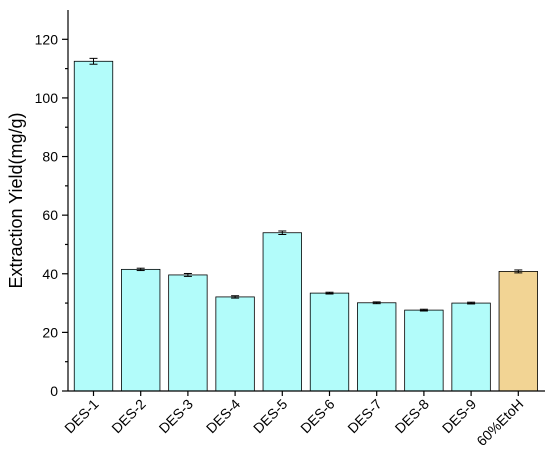 Image resolution: width=550 pixels, height=467 pixels. What do you see at coordinates (518, 271) in the screenshot?
I see `error-bar-60-etoh` at bounding box center [518, 271].